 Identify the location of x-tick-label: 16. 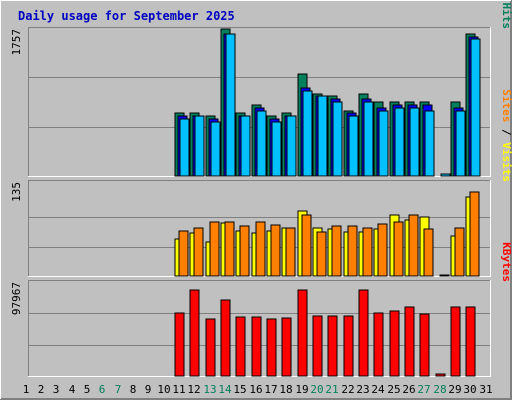
(255, 389).